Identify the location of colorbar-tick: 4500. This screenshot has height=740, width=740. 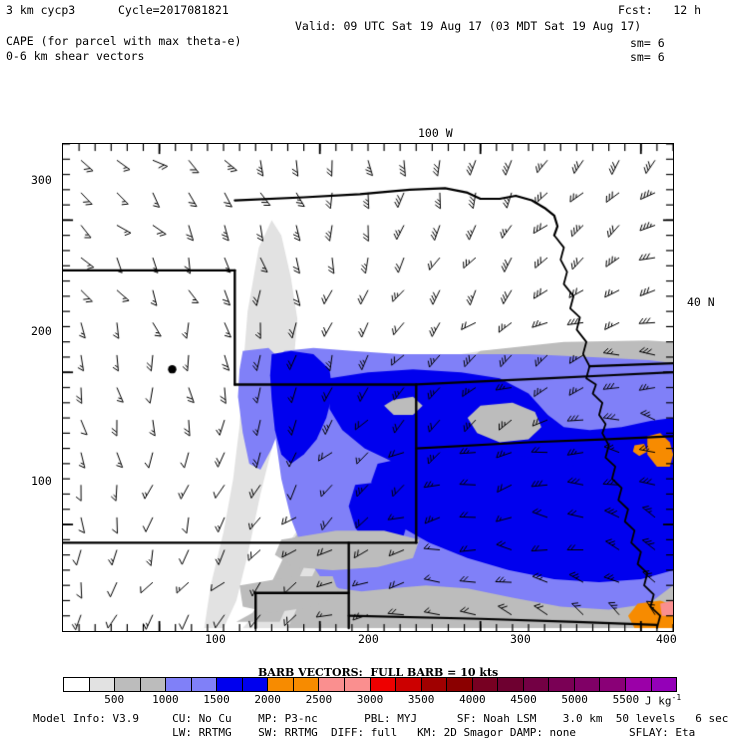
(523, 699).